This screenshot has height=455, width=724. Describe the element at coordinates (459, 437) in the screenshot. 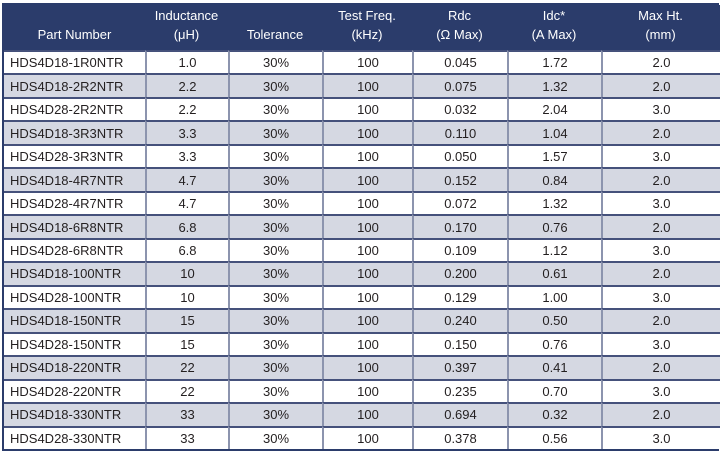

I see `value-cell-rdc: 0.378` at that location.